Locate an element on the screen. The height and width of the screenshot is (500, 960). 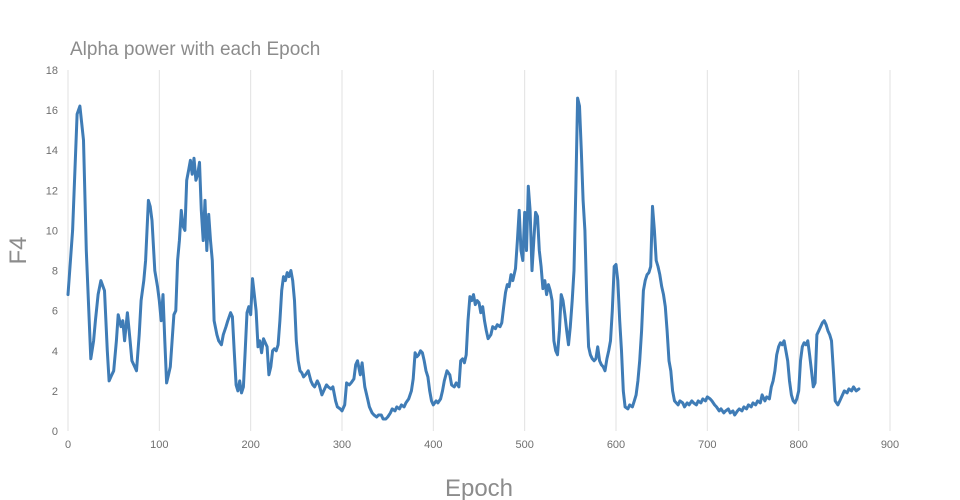
y-tick-label: 12 is located at coordinates (52, 191).